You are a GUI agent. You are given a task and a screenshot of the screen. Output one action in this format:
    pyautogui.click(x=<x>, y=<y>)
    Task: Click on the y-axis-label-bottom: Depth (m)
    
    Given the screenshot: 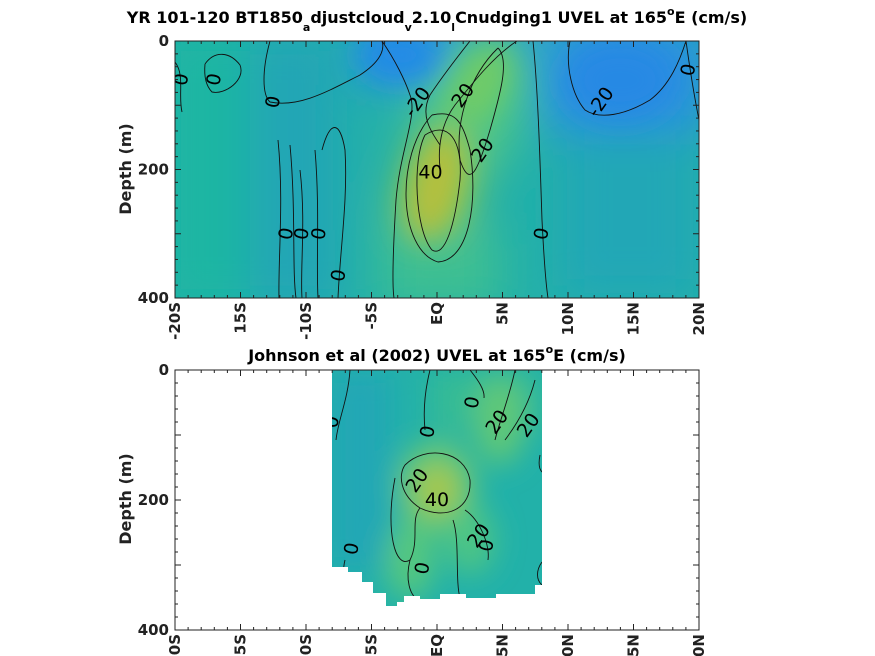 What is the action you would take?
    pyautogui.click(x=125, y=499)
    